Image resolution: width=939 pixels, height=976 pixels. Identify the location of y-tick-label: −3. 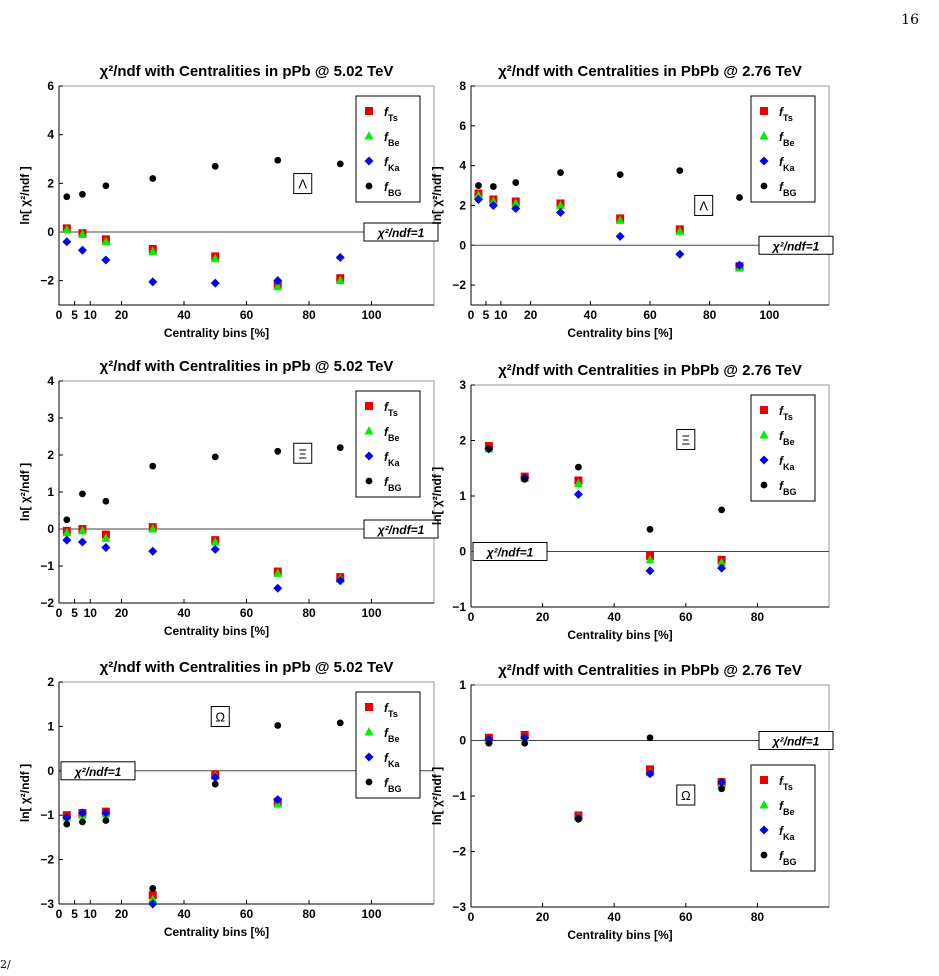
(47, 904).